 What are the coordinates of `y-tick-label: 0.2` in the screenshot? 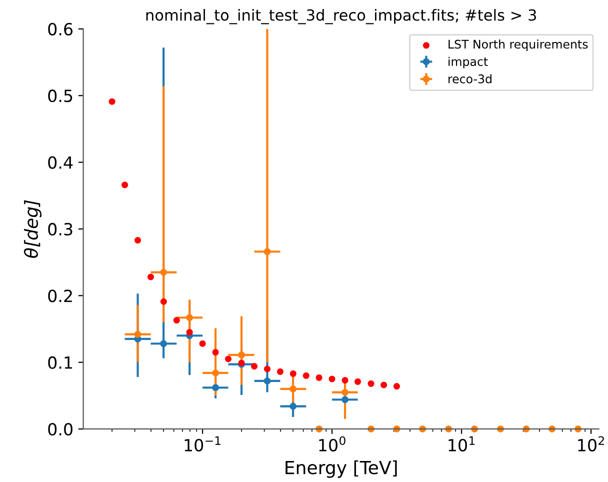 It's located at (60, 296).